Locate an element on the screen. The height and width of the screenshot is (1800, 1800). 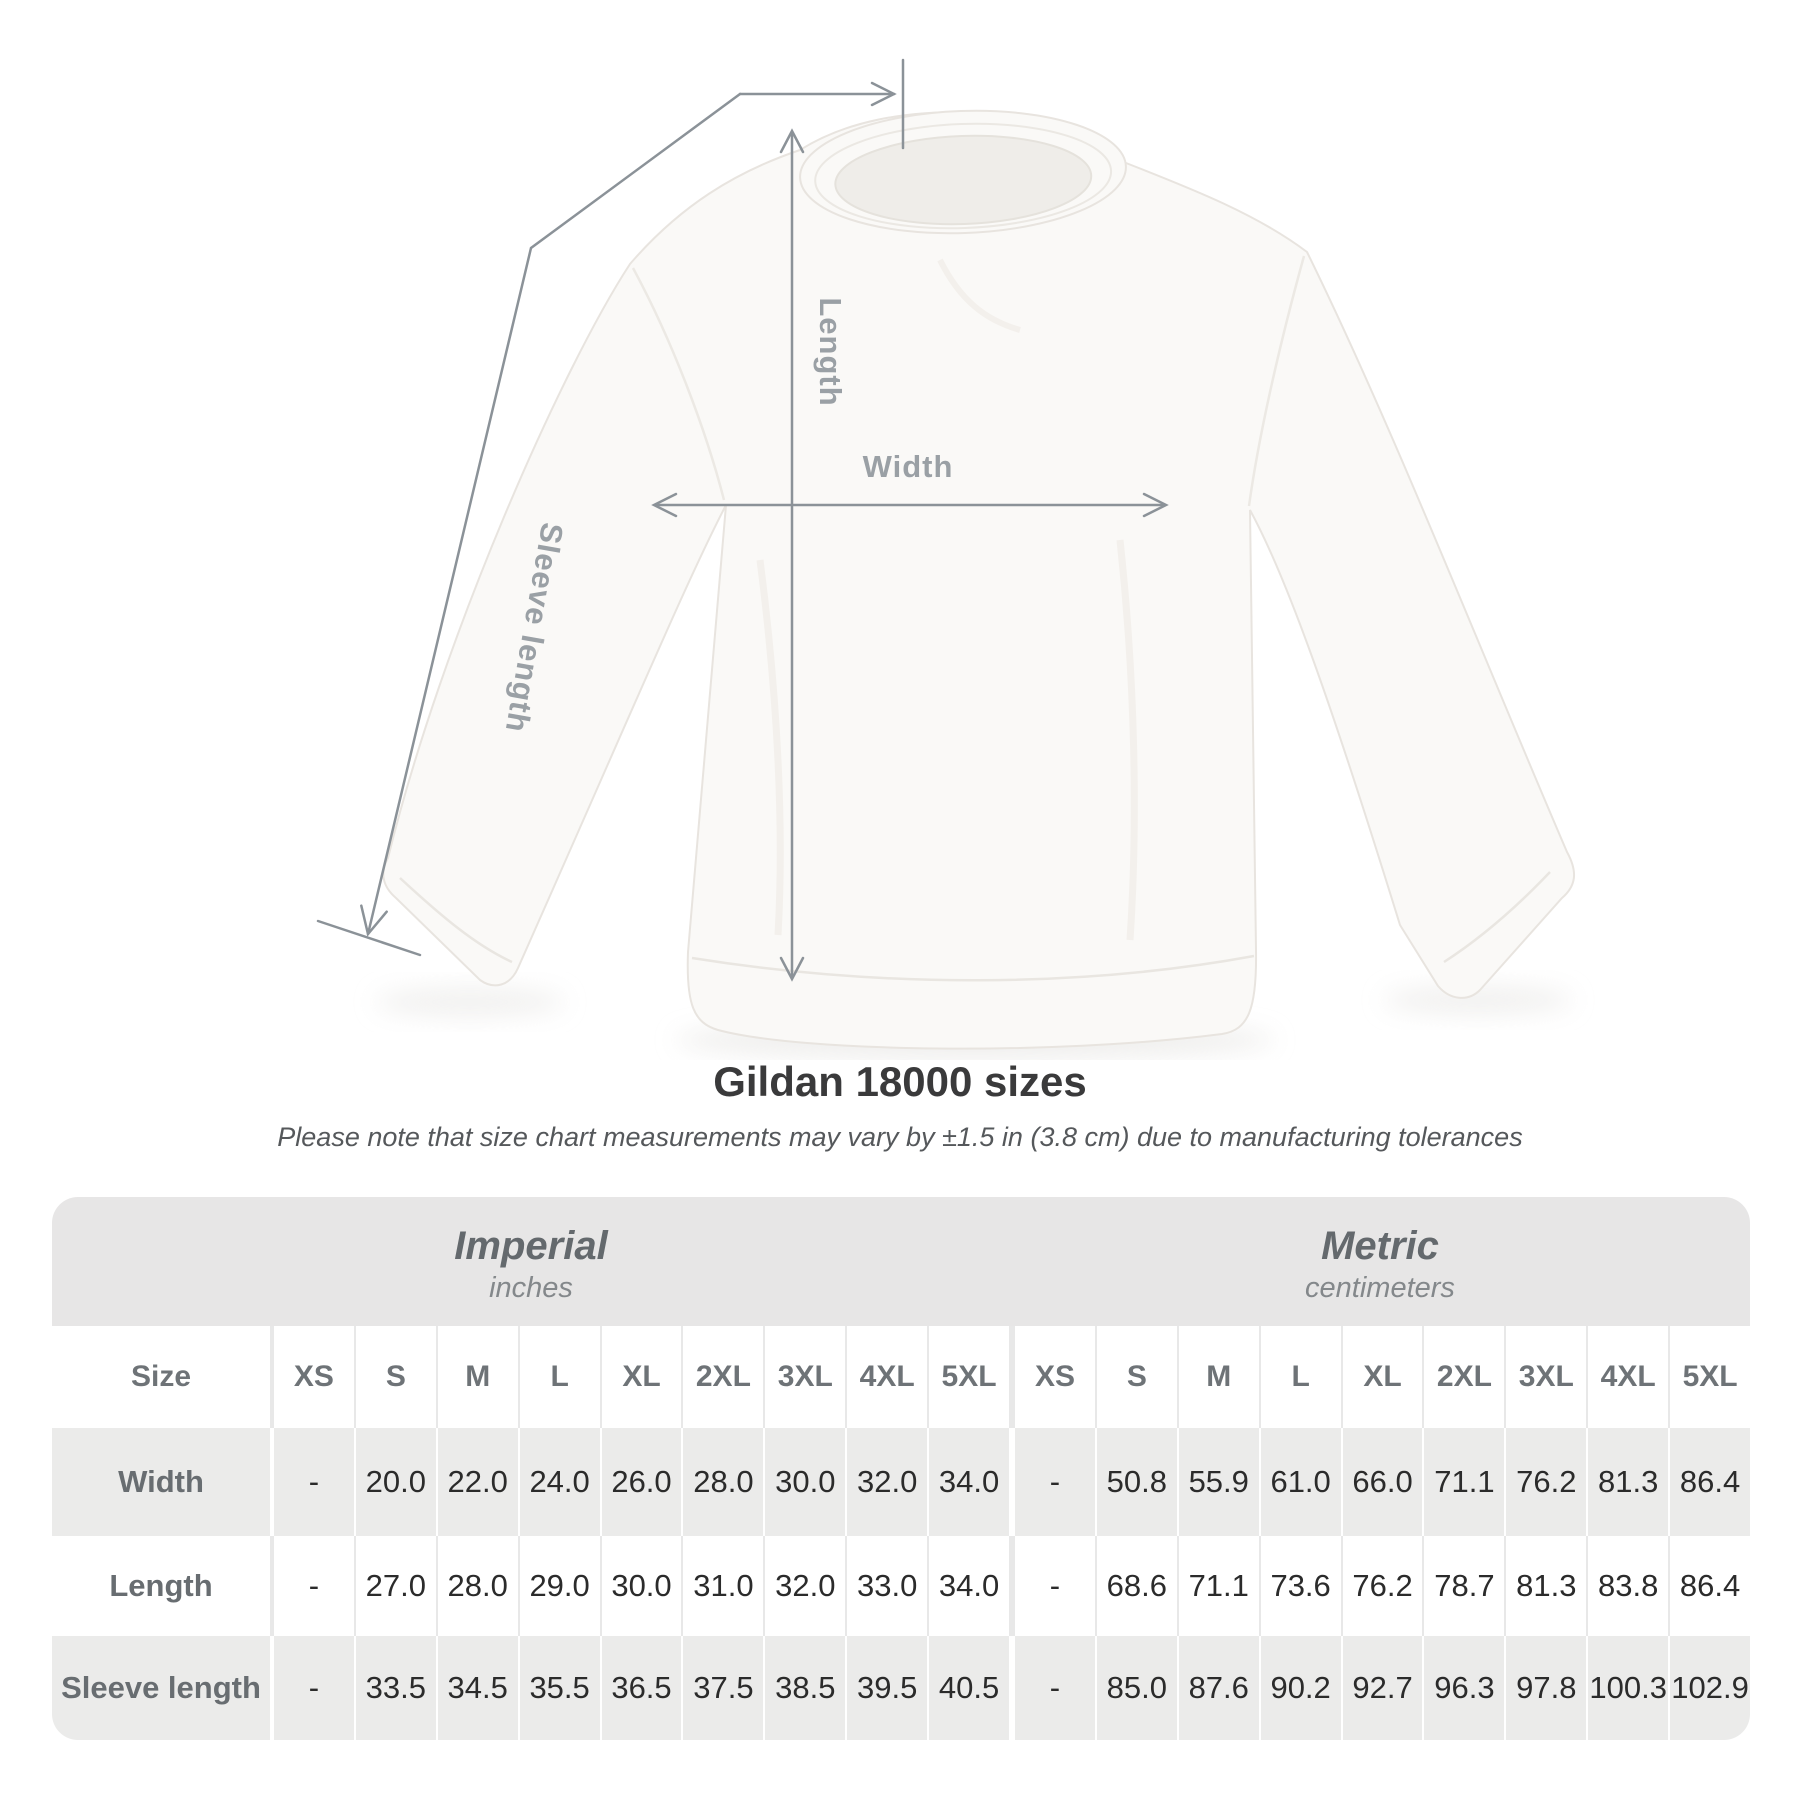
page-title: Gildan 18000 sizes is located at coordinates (900, 1081).